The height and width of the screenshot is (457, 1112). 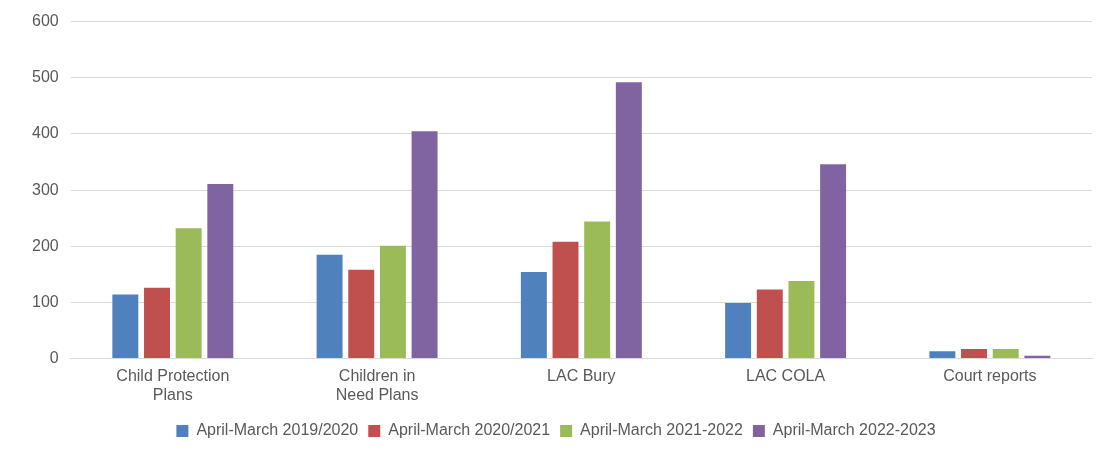 What do you see at coordinates (45, 189) in the screenshot?
I see `y-tick-label: 300` at bounding box center [45, 189].